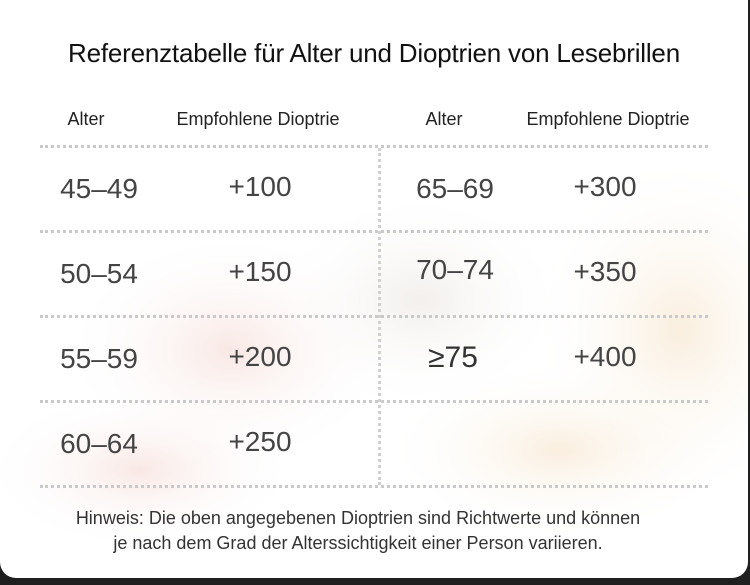 Image resolution: width=750 pixels, height=585 pixels. What do you see at coordinates (260, 271) in the screenshot?
I see `diopter-cell: +150` at bounding box center [260, 271].